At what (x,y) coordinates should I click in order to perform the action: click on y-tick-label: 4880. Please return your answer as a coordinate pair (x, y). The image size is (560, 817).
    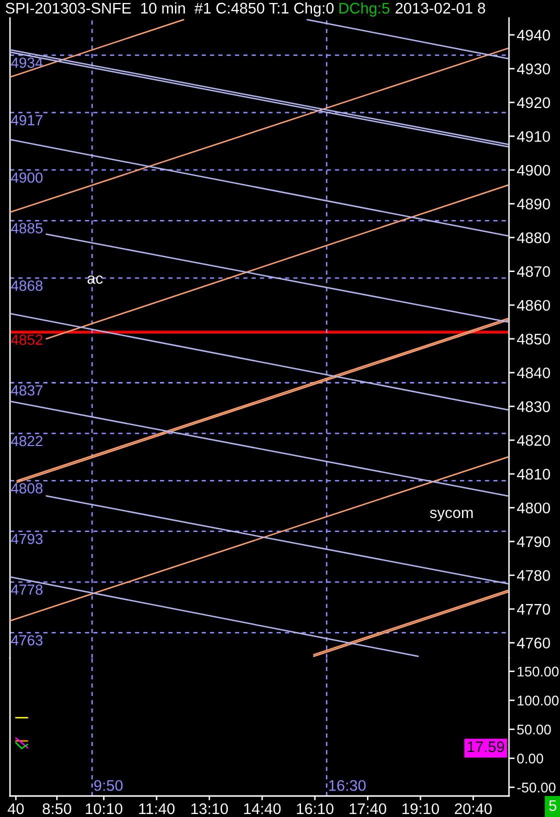
    Looking at the image, I should click on (533, 238).